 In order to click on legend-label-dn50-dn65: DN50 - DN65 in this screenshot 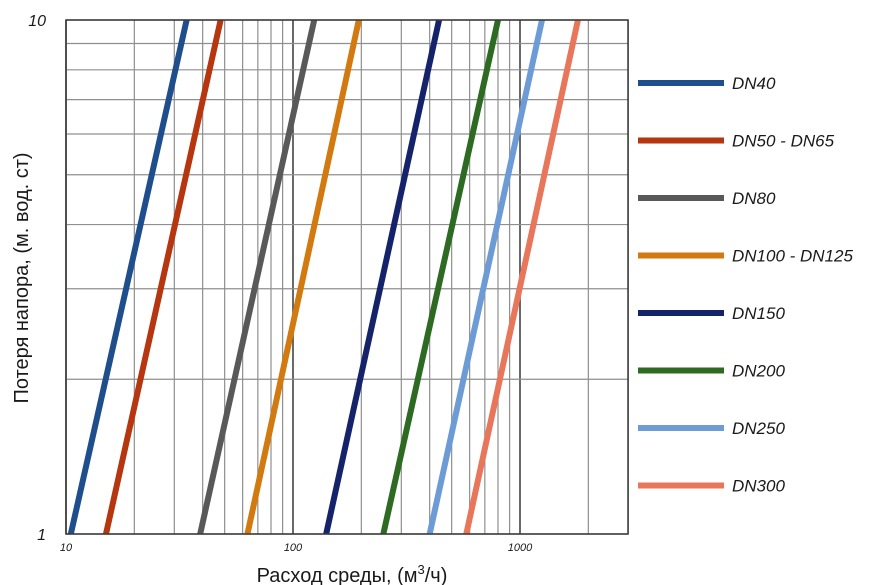, I will do `click(783, 141)`.